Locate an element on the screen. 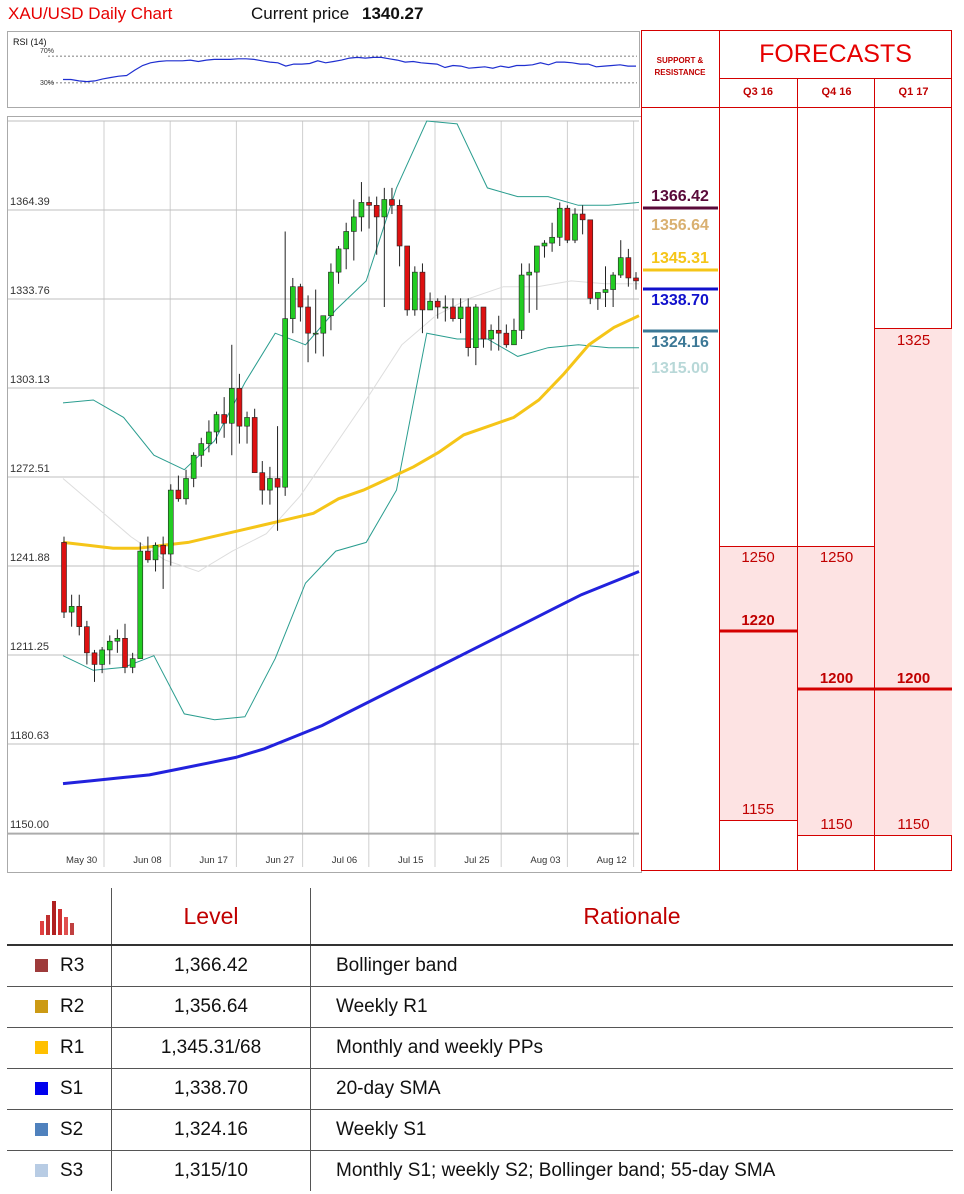 The width and height of the screenshot is (964, 1194). row-rationale: Bollinger band is located at coordinates (631, 966).